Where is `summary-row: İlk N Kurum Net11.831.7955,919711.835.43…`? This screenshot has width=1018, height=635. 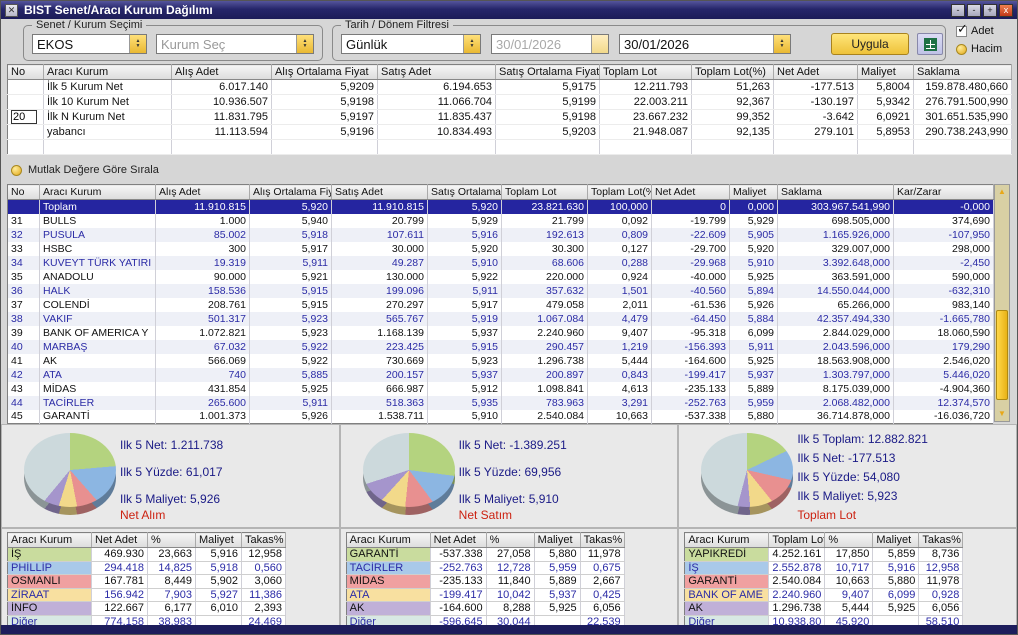
summary-row: İlk N Kurum Net11.831.7955,919711.835.43… is located at coordinates (509, 117).